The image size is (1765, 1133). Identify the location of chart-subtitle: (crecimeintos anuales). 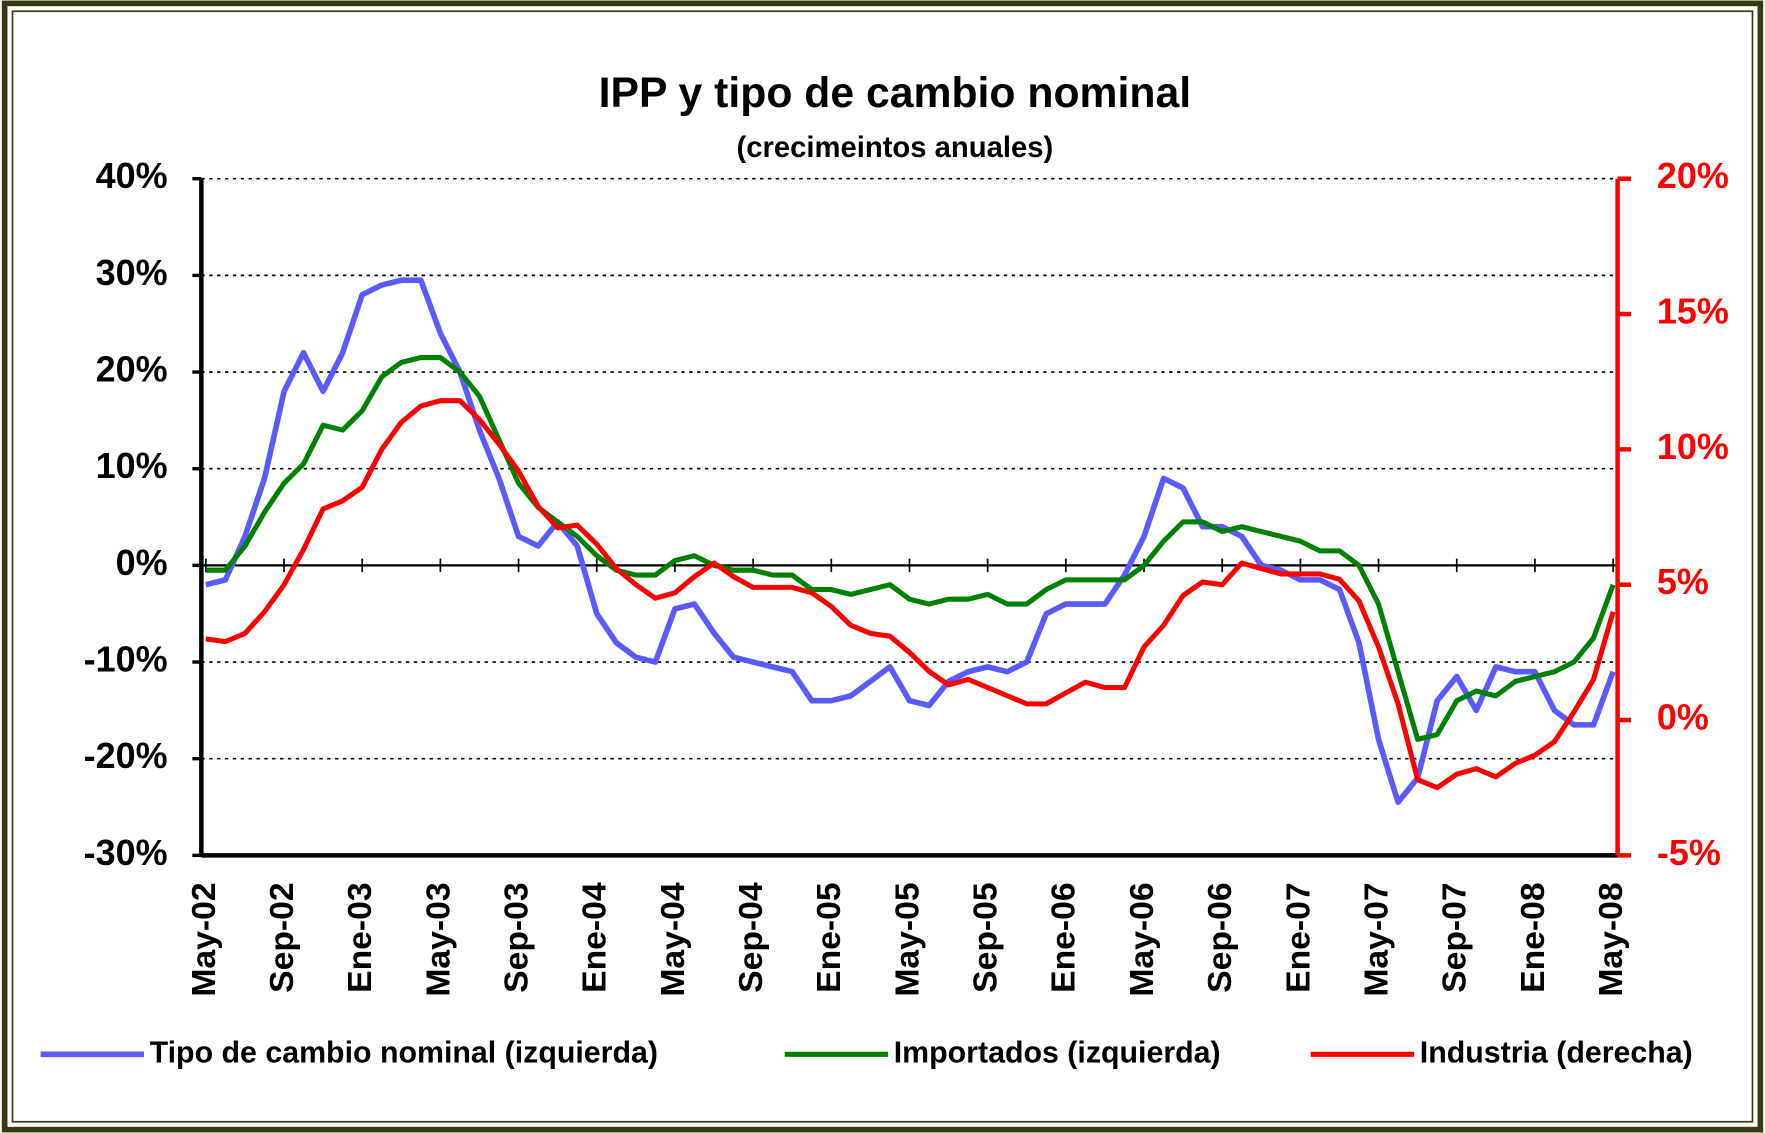
(895, 148).